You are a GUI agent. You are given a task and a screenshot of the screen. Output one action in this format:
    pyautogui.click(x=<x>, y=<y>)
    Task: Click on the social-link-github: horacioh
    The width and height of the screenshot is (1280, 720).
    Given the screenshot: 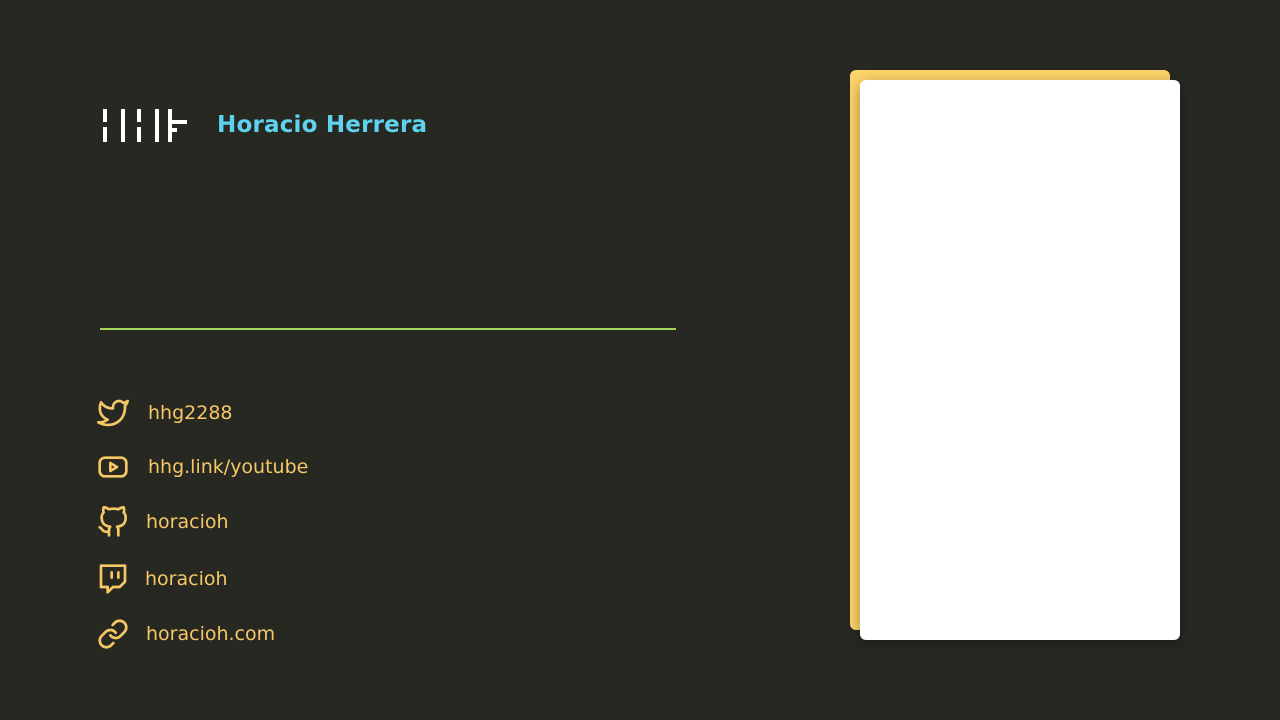 What is the action you would take?
    pyautogui.click(x=163, y=522)
    